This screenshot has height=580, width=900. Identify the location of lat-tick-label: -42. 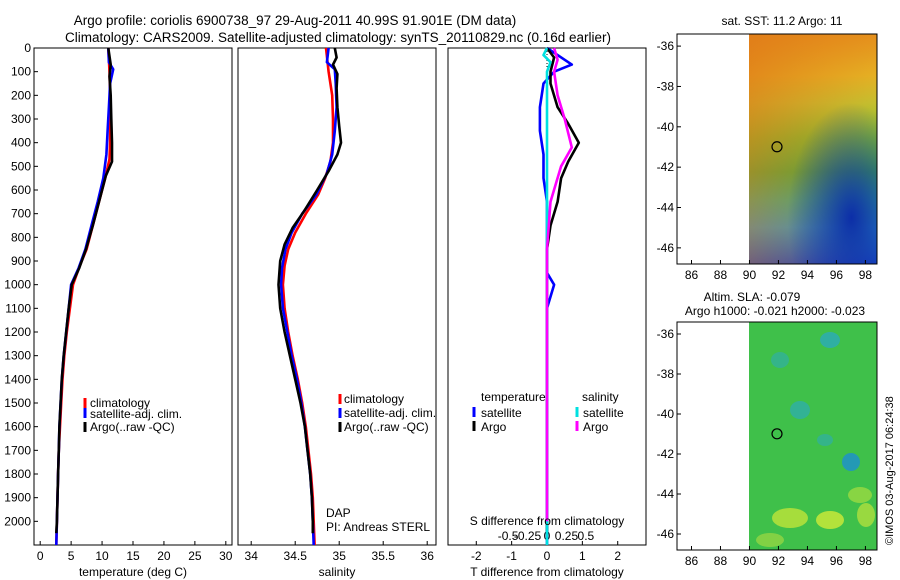
(666, 454).